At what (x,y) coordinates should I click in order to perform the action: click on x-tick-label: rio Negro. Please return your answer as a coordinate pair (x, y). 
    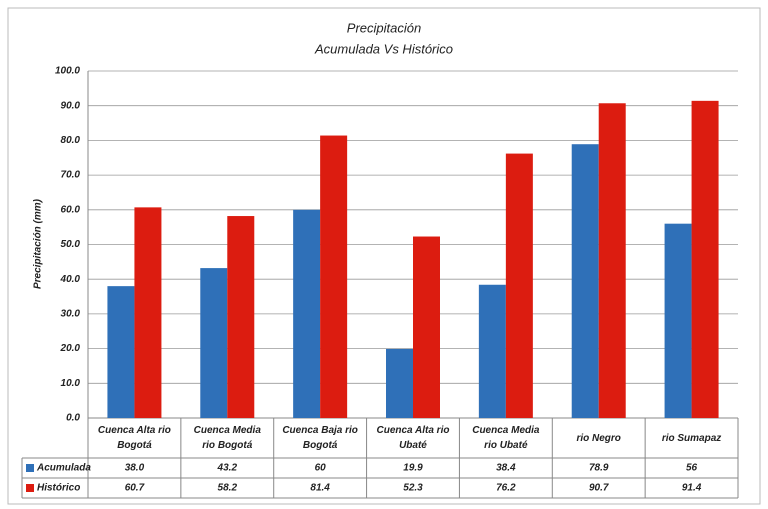
    Looking at the image, I should click on (598, 438).